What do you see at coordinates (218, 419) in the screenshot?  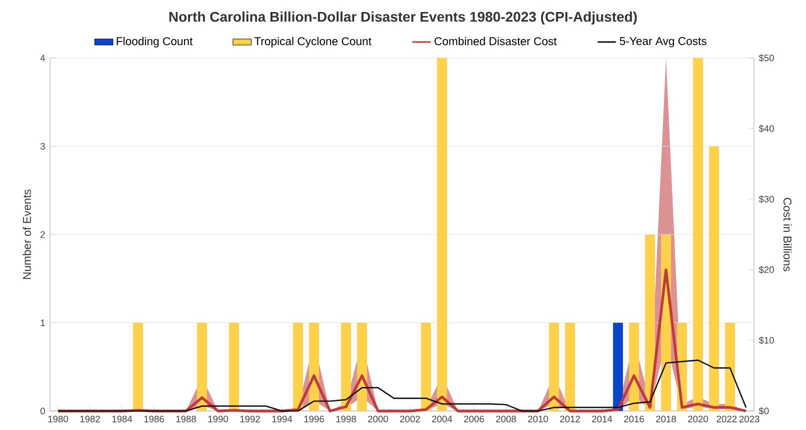 I see `x-tick-label: 1990` at bounding box center [218, 419].